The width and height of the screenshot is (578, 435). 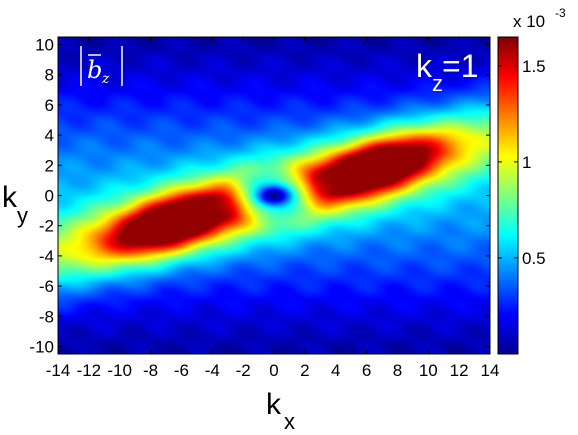 I want to click on y-tick-label: 10, so click(x=44, y=45).